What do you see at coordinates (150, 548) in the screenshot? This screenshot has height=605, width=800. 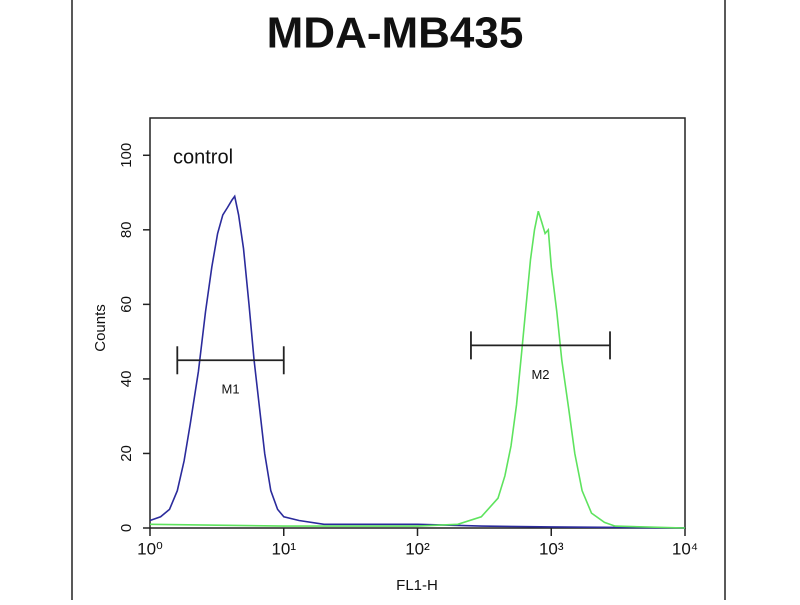 I see `x-tick-label: 10⁰` at bounding box center [150, 548].